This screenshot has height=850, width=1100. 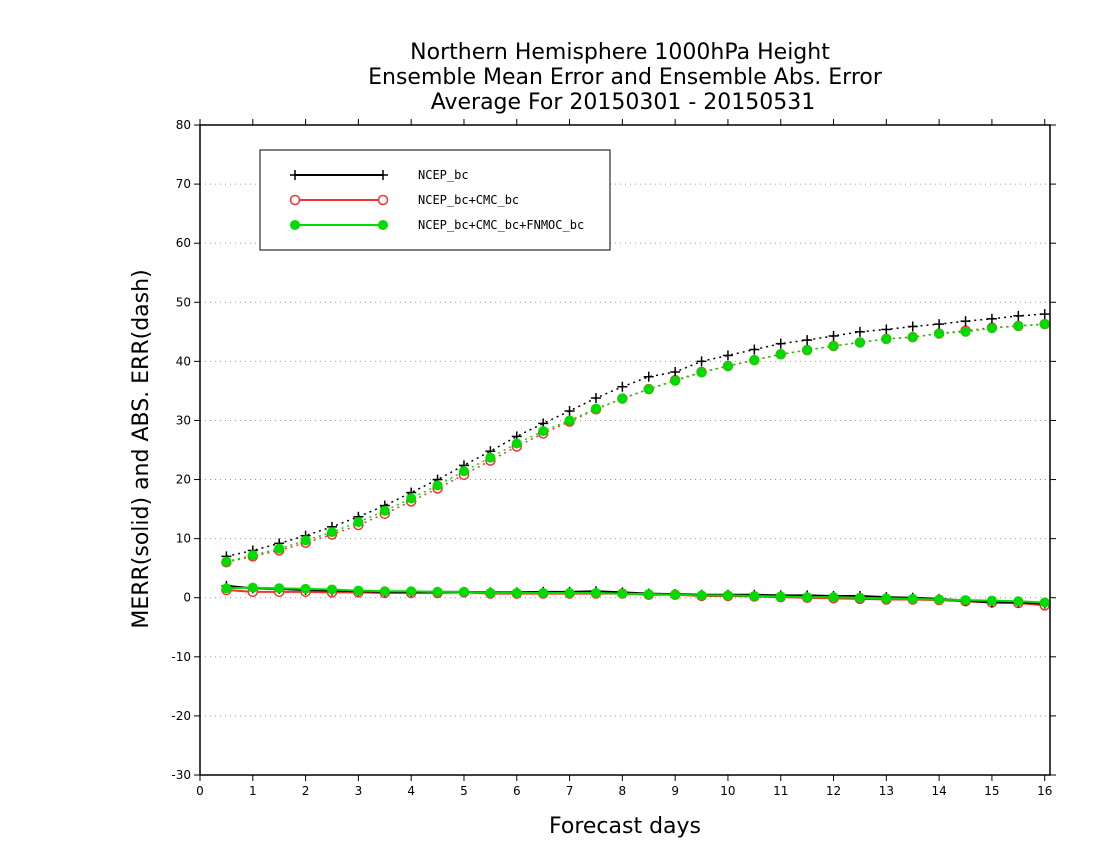 I want to click on y-tick-label: 50, so click(x=183, y=302).